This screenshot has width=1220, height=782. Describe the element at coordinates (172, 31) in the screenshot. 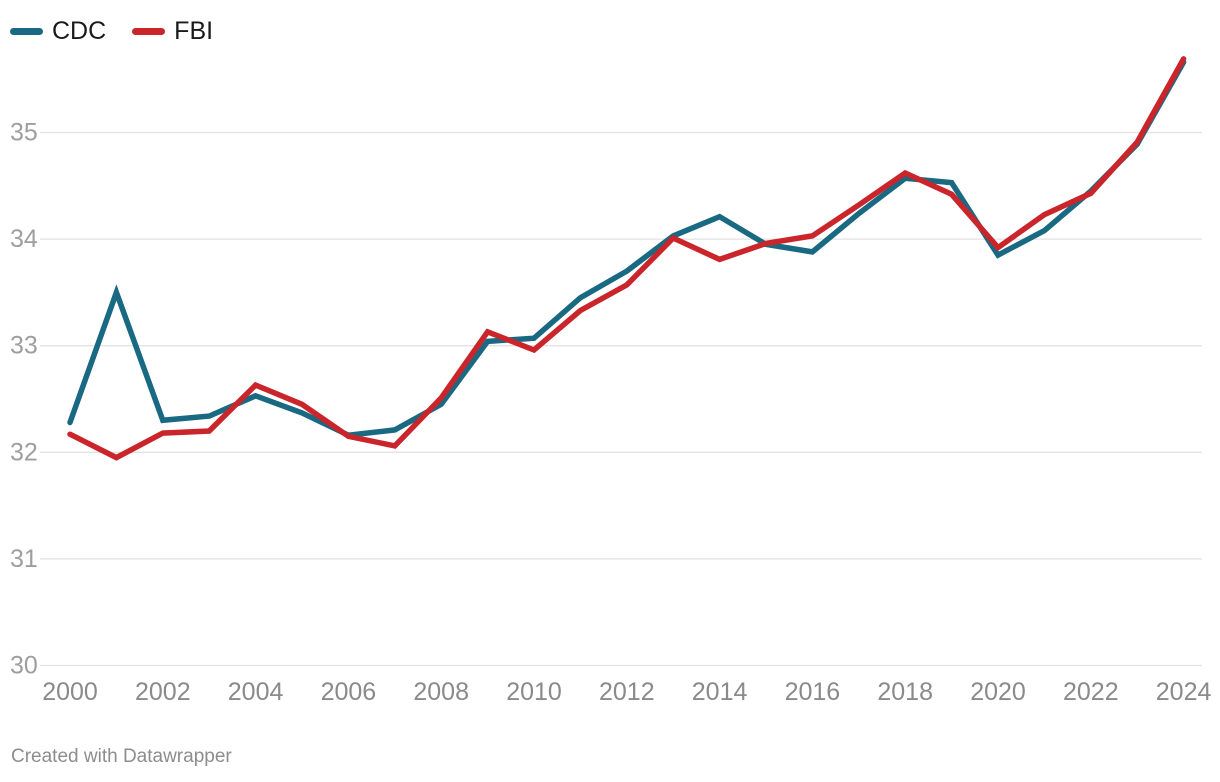

I see `legend-item-fbi: FBI` at that location.